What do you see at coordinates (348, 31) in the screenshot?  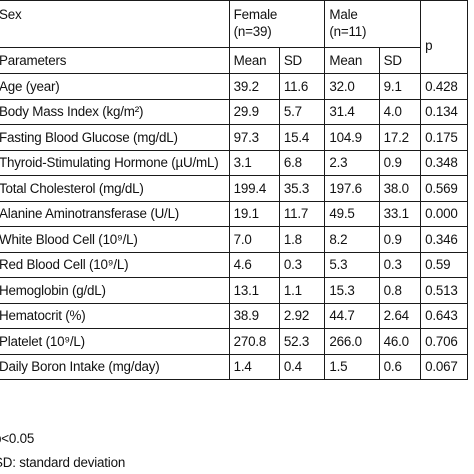 I see `male-count: (n=11)` at bounding box center [348, 31].